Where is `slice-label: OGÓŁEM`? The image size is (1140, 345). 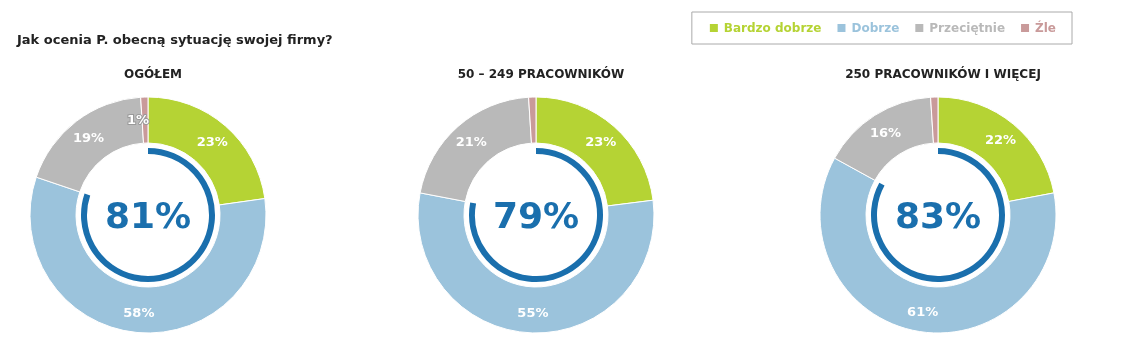 slice-label: OGÓŁEM is located at coordinates (153, 73).